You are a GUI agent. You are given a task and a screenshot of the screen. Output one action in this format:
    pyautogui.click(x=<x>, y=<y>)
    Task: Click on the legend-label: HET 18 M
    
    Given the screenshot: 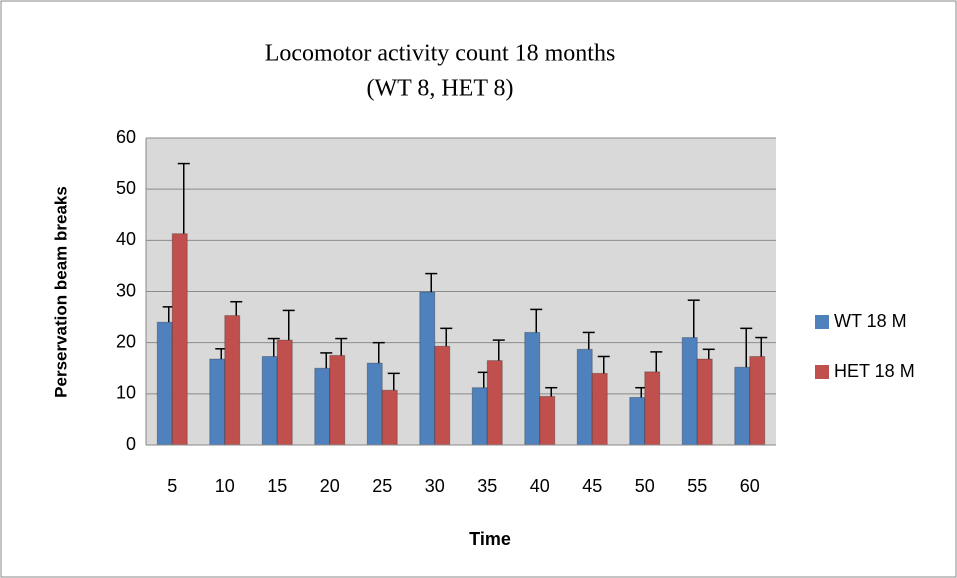 What is the action you would take?
    pyautogui.click(x=874, y=371)
    